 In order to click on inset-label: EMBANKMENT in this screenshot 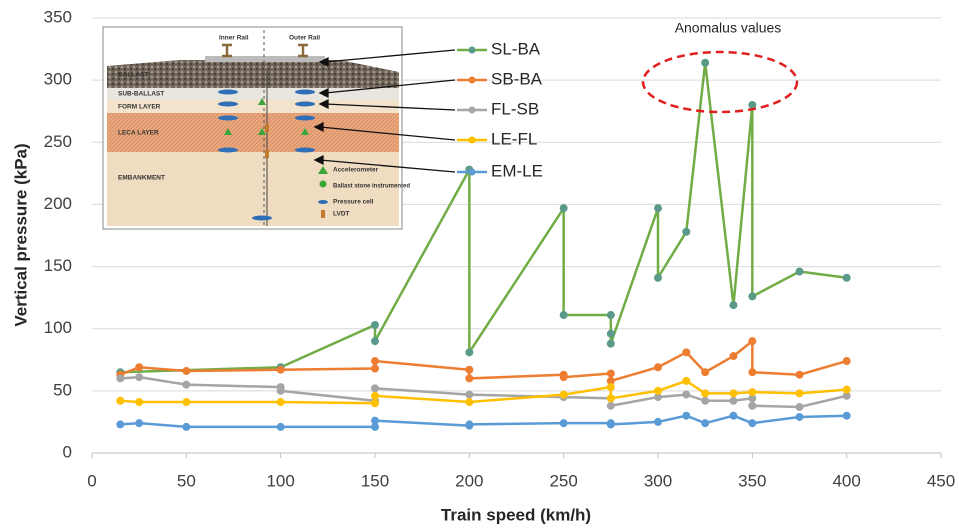, I will do `click(141, 178)`.